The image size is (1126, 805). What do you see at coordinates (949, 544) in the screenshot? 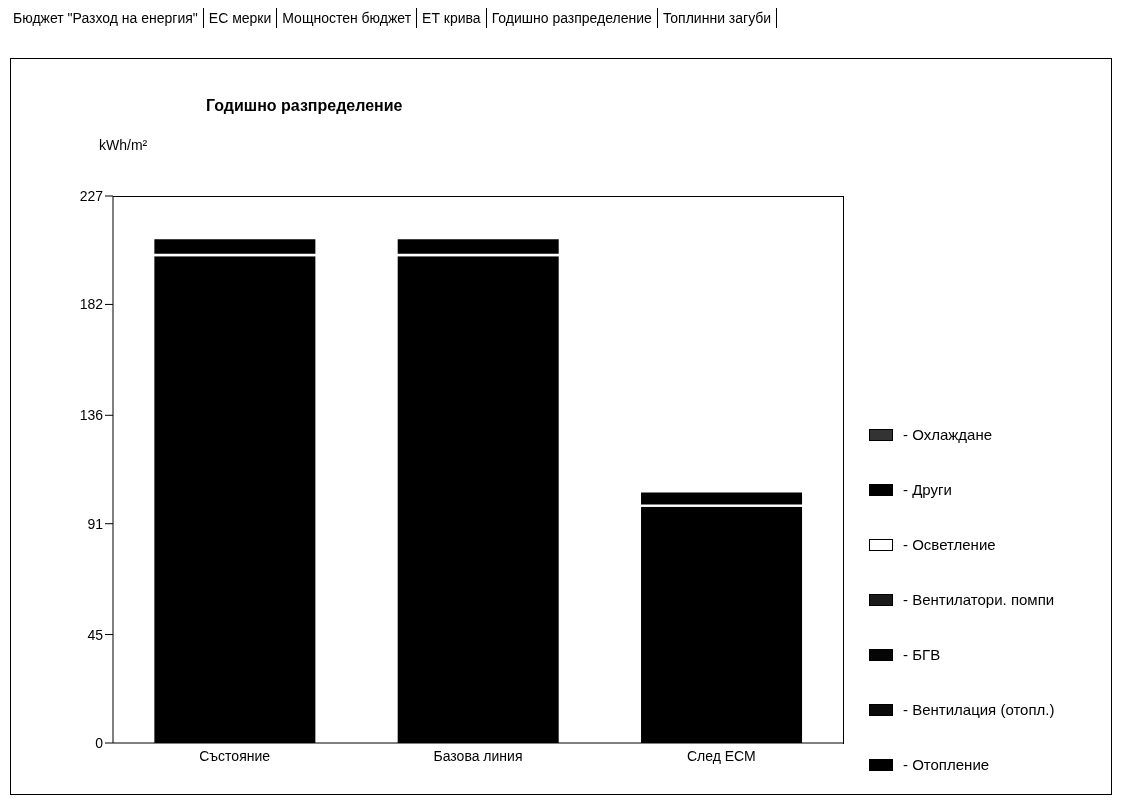
I see `legend-label: - Осветление` at bounding box center [949, 544].